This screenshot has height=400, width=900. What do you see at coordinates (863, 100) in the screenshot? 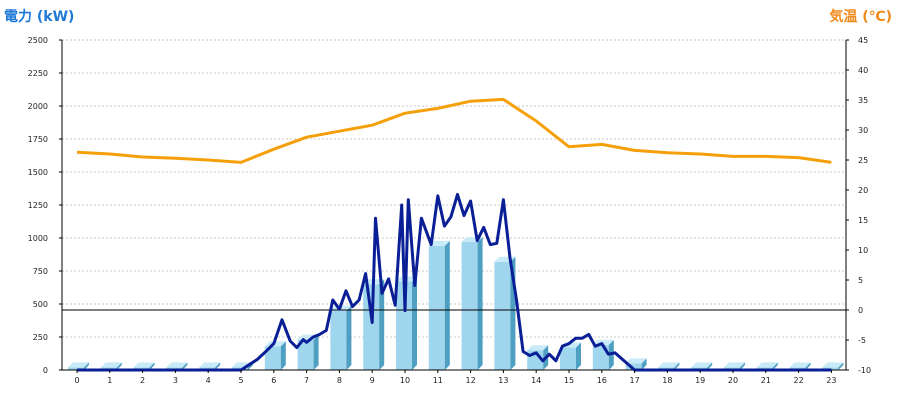
I see `right-tick-label: 35` at bounding box center [863, 100].